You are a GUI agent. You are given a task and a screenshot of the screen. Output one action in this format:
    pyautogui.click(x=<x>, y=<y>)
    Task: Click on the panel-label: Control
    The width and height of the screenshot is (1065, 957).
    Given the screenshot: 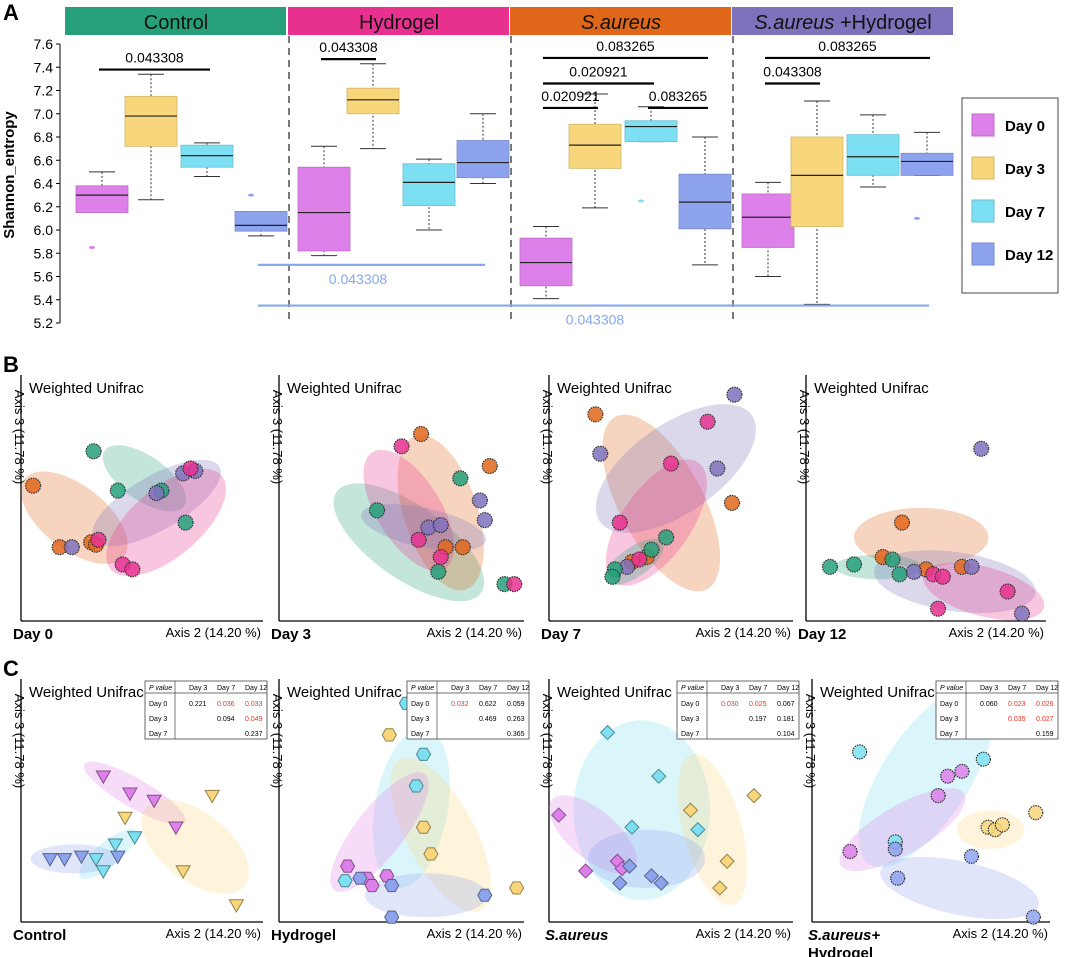 What is the action you would take?
    pyautogui.click(x=39, y=935)
    